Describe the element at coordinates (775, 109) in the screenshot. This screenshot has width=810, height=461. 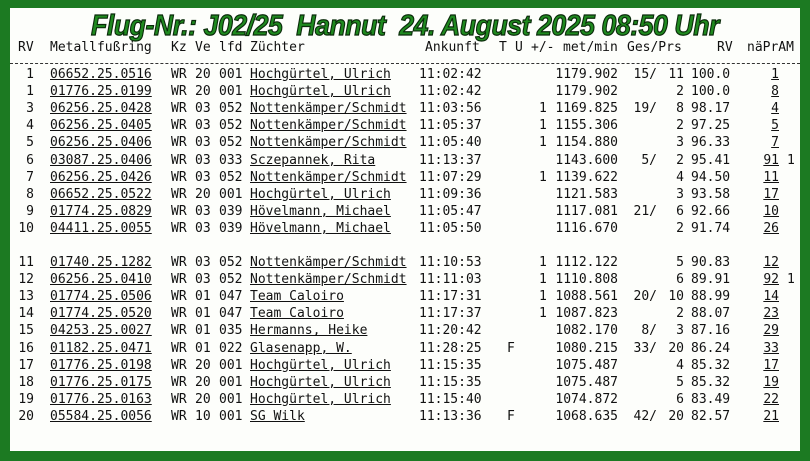
I see `rank-link: 4` at that location.